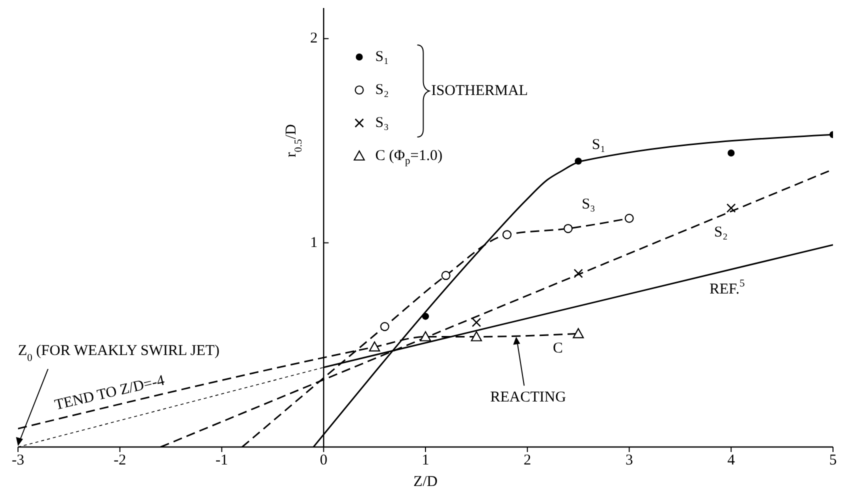  What do you see at coordinates (120, 460) in the screenshot?
I see `x-tick-label: -2` at bounding box center [120, 460].